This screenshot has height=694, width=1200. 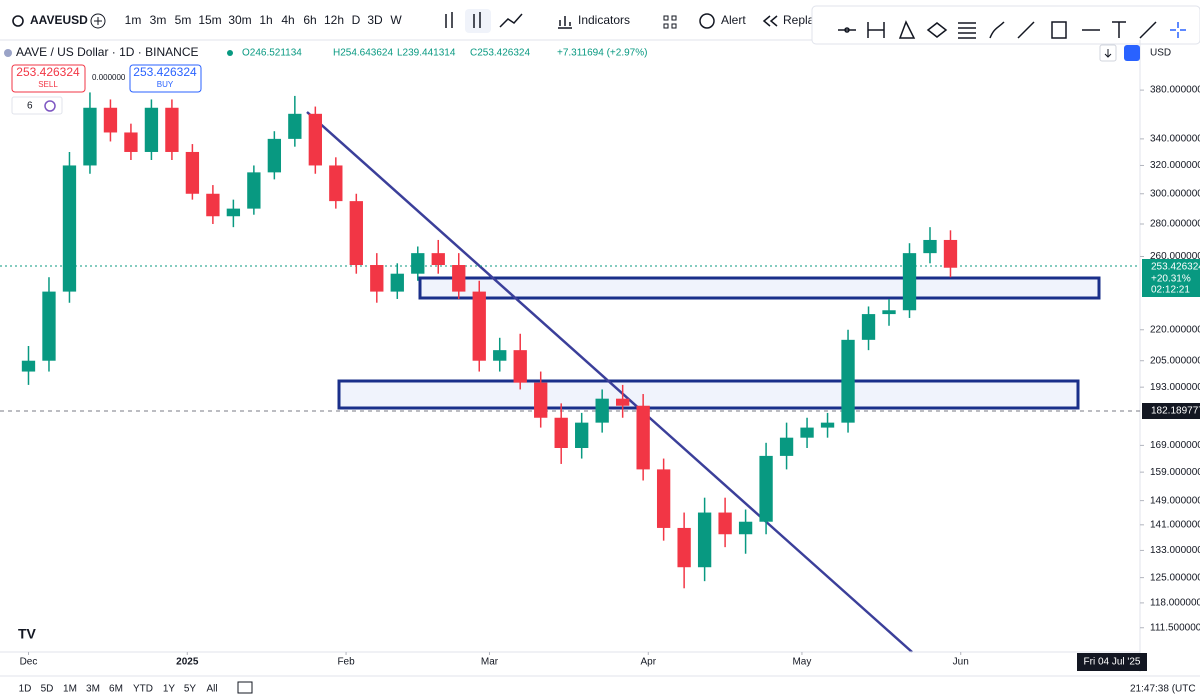 I want to click on ohlc-value: C253.426324, so click(x=500, y=53).